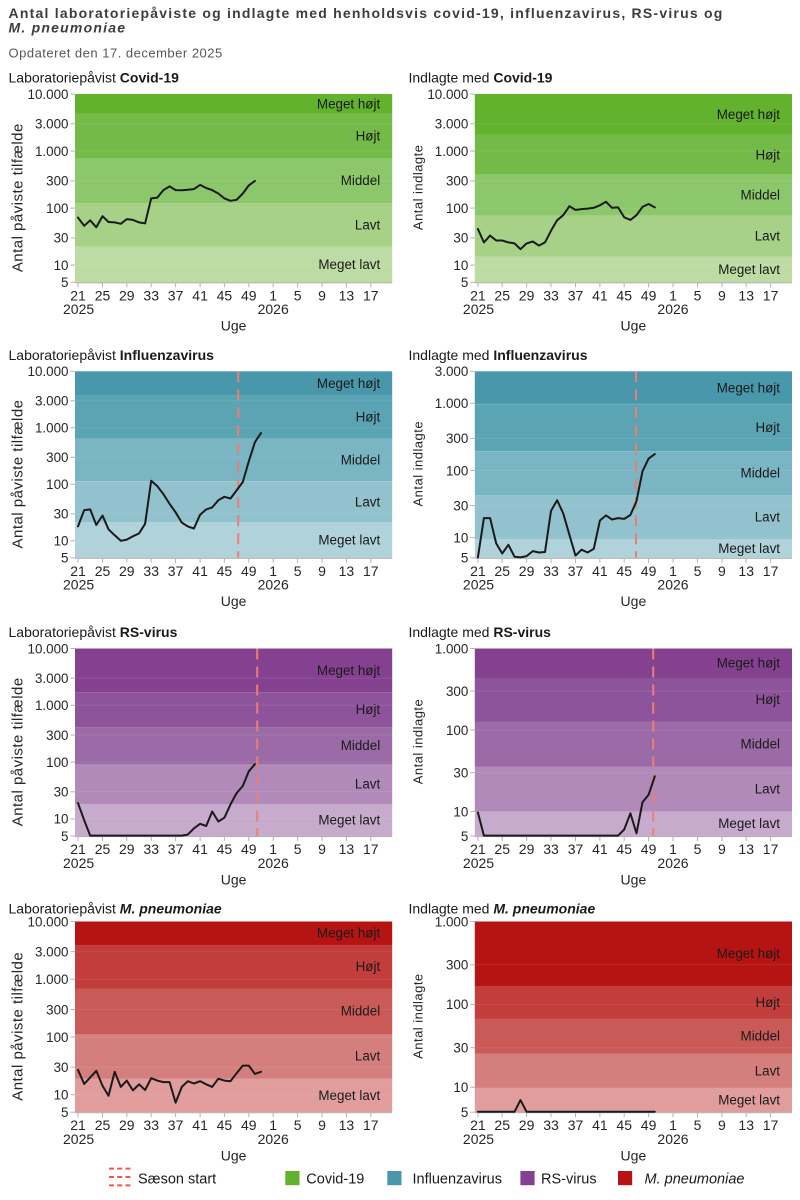 This screenshot has width=800, height=1200. I want to click on svg-text: 21, so click(78, 295).